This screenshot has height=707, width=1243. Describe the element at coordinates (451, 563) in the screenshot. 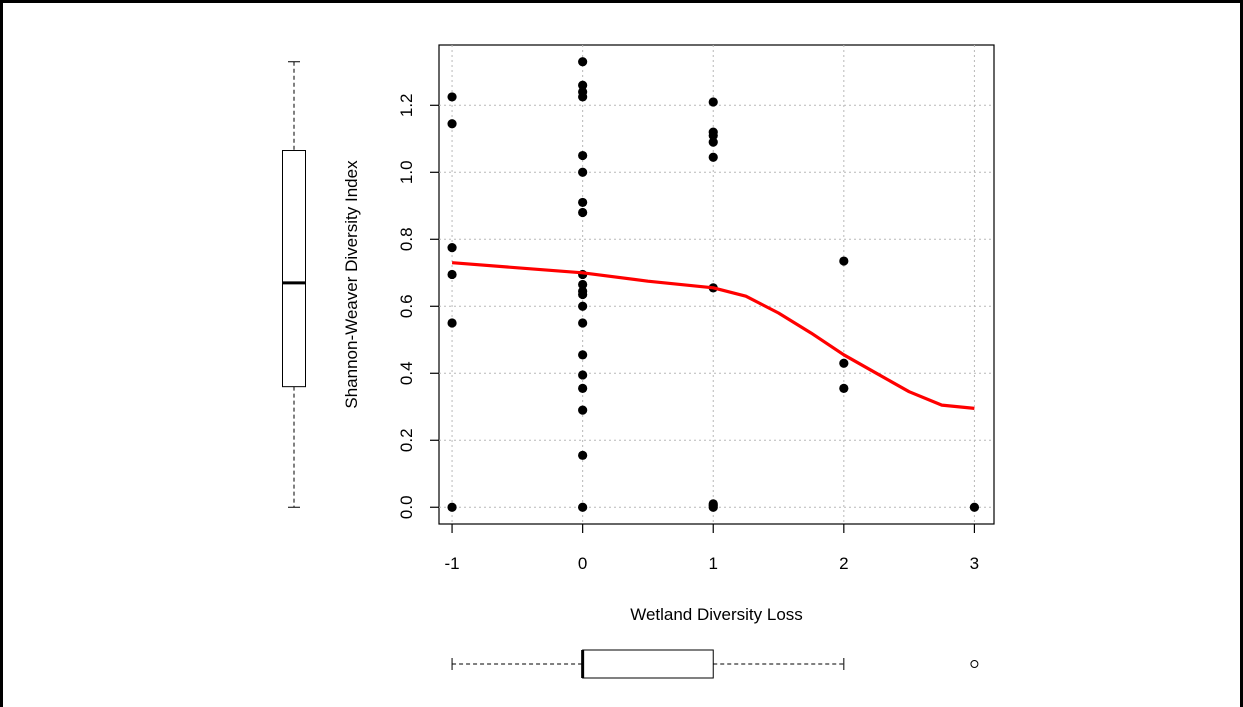

I see `x-tick-label: -1` at that location.